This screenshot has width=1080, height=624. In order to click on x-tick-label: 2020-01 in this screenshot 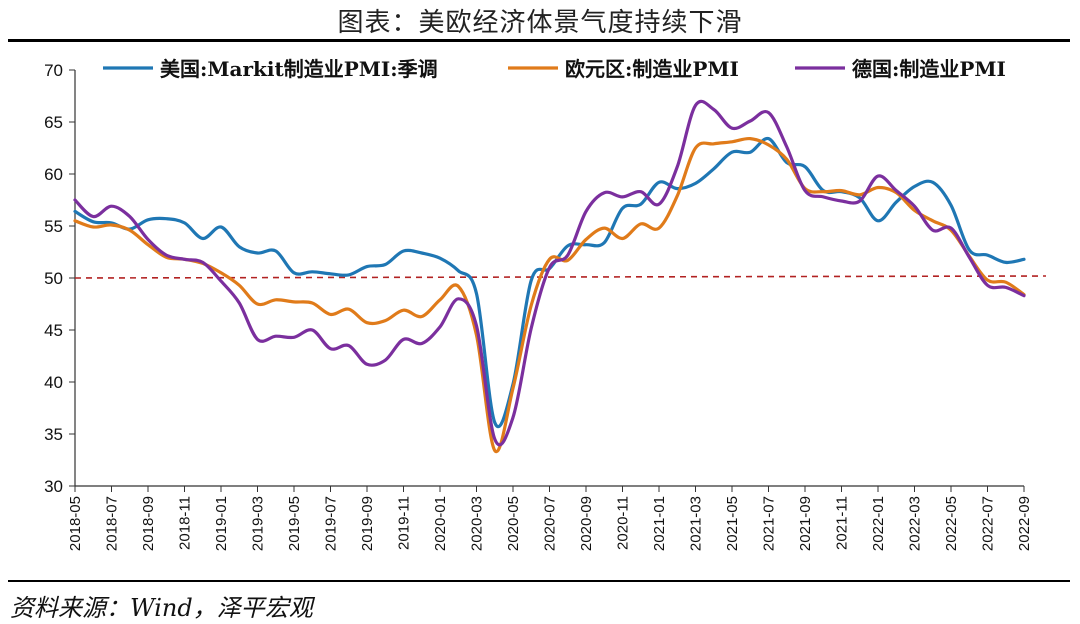, I will do `click(440, 523)`.